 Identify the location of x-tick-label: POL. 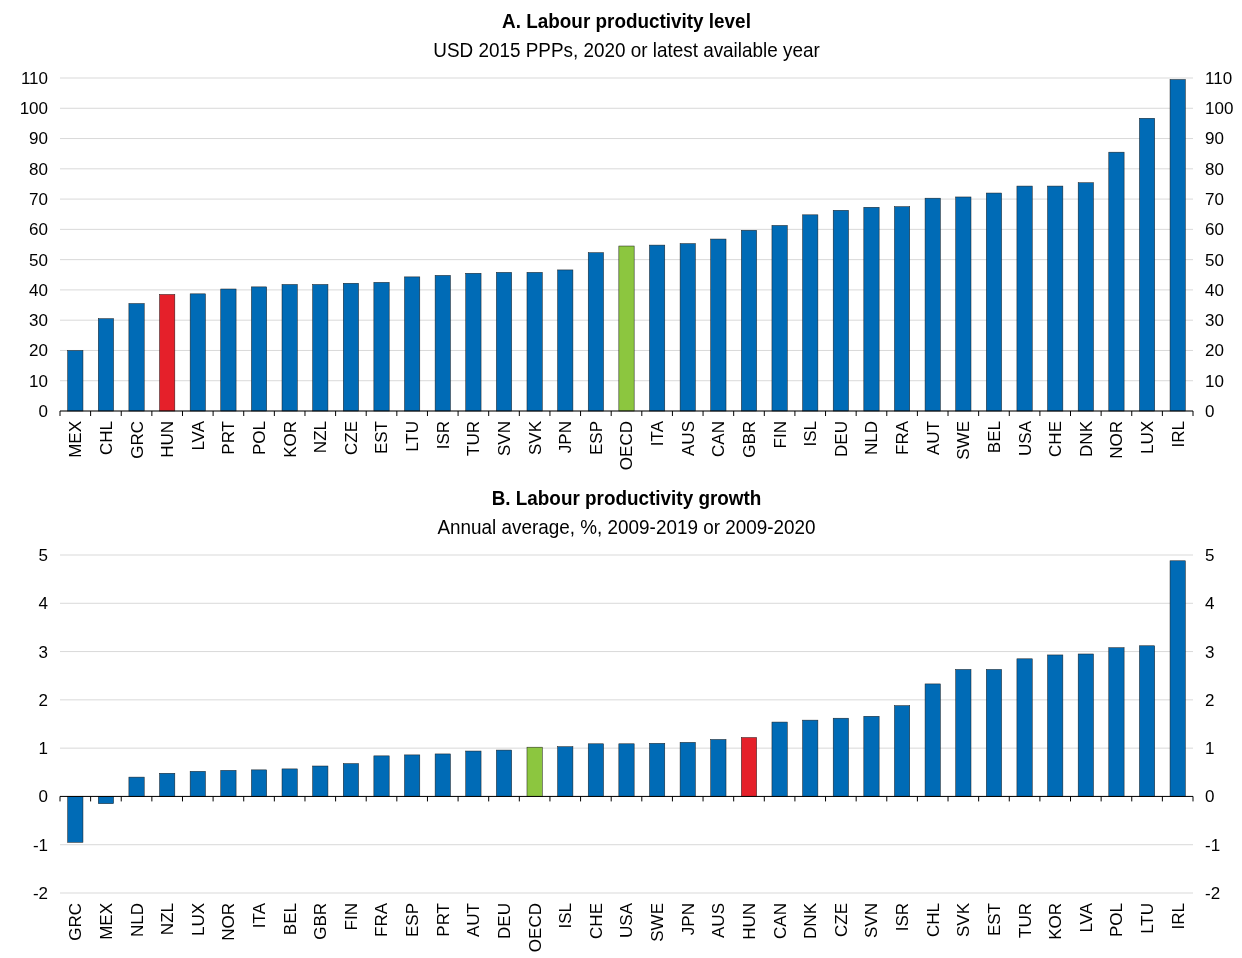
(259, 438).